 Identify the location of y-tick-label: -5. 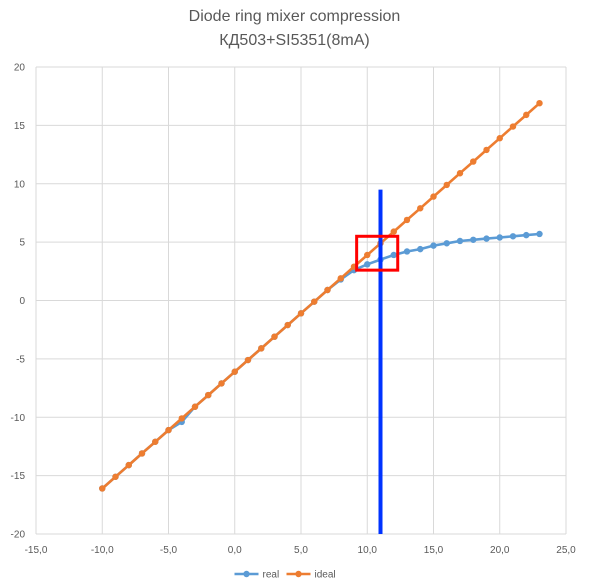
(20, 359).